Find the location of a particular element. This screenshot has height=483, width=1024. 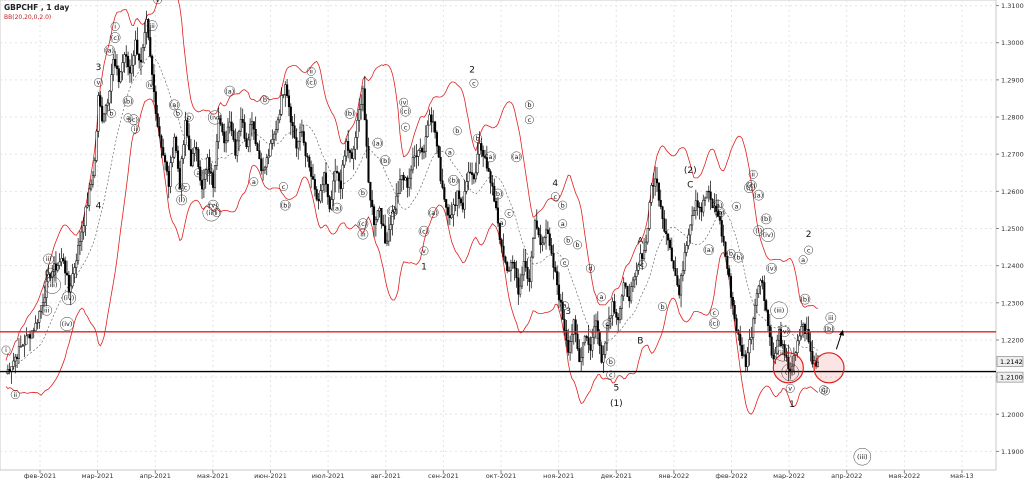

wave-label: (a) is located at coordinates (433, 213).